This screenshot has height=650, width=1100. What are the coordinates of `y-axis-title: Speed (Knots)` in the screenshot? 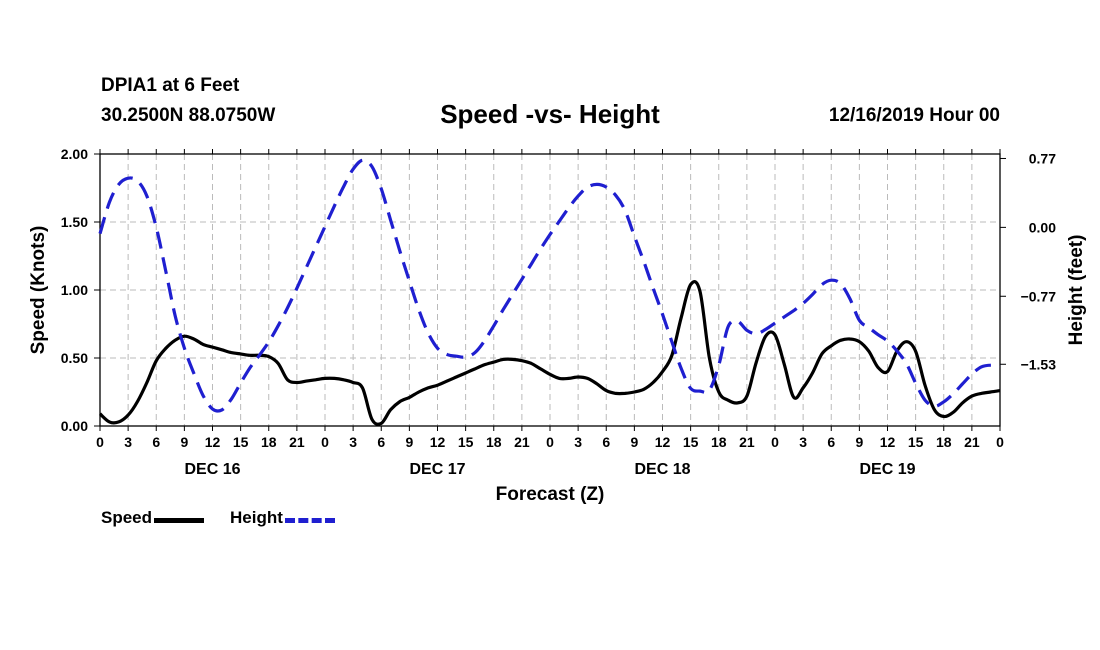 It's located at (38, 290).